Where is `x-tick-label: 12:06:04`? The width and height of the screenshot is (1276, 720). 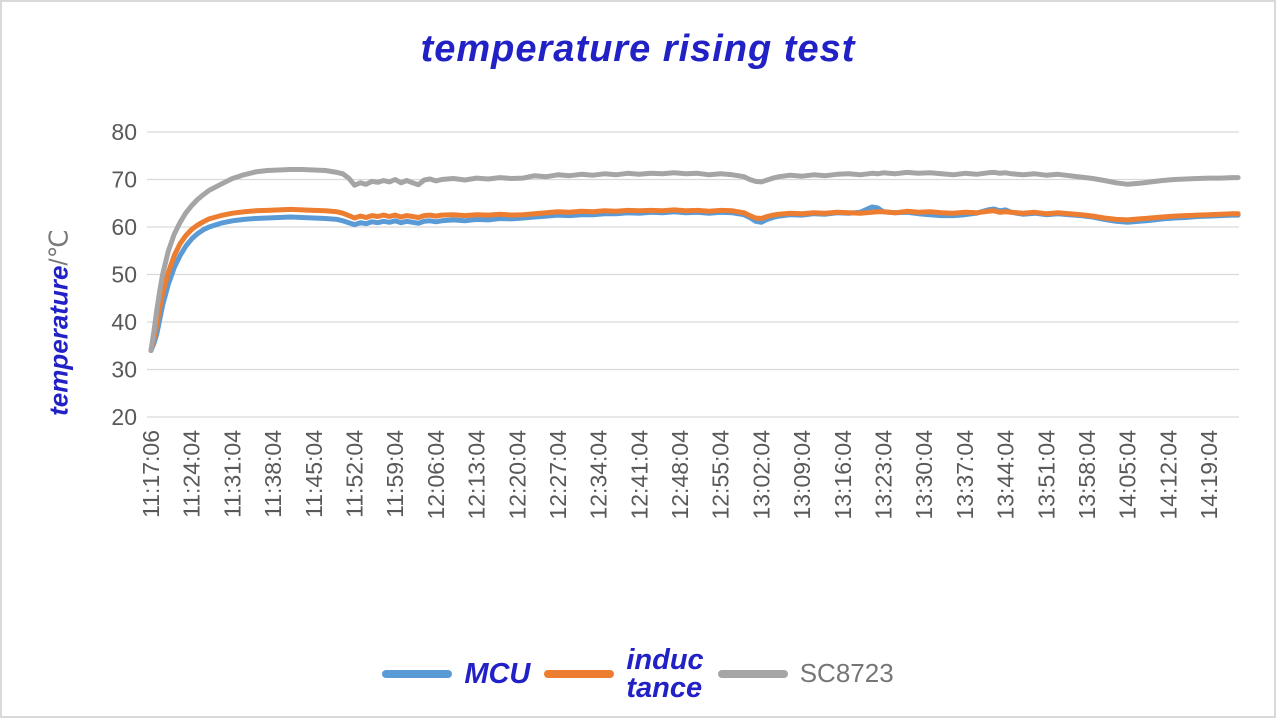
x-tick-label: 12:06:04 is located at coordinates (436, 475).